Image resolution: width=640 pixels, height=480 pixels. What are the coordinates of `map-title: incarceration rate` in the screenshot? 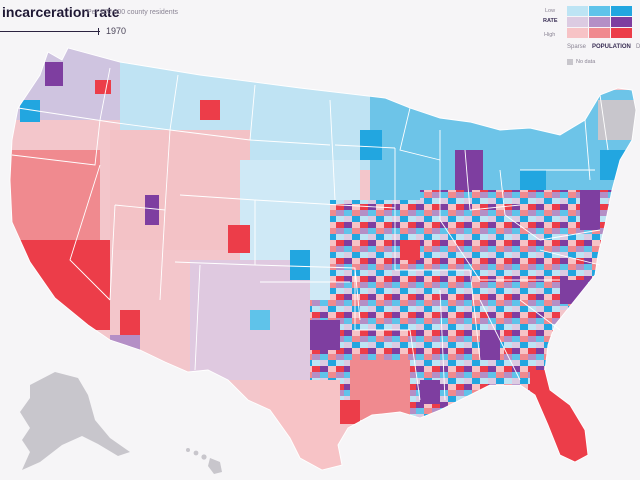 It's located at (61, 12).